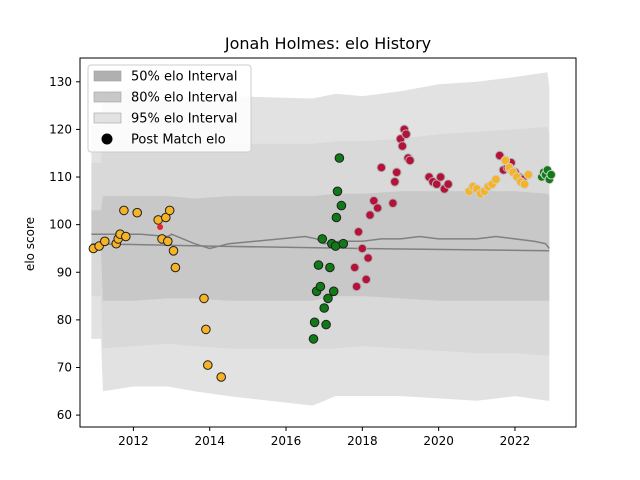 The height and width of the screenshot is (480, 640). What do you see at coordinates (64, 415) in the screenshot?
I see `y-tick-label: 60` at bounding box center [64, 415].